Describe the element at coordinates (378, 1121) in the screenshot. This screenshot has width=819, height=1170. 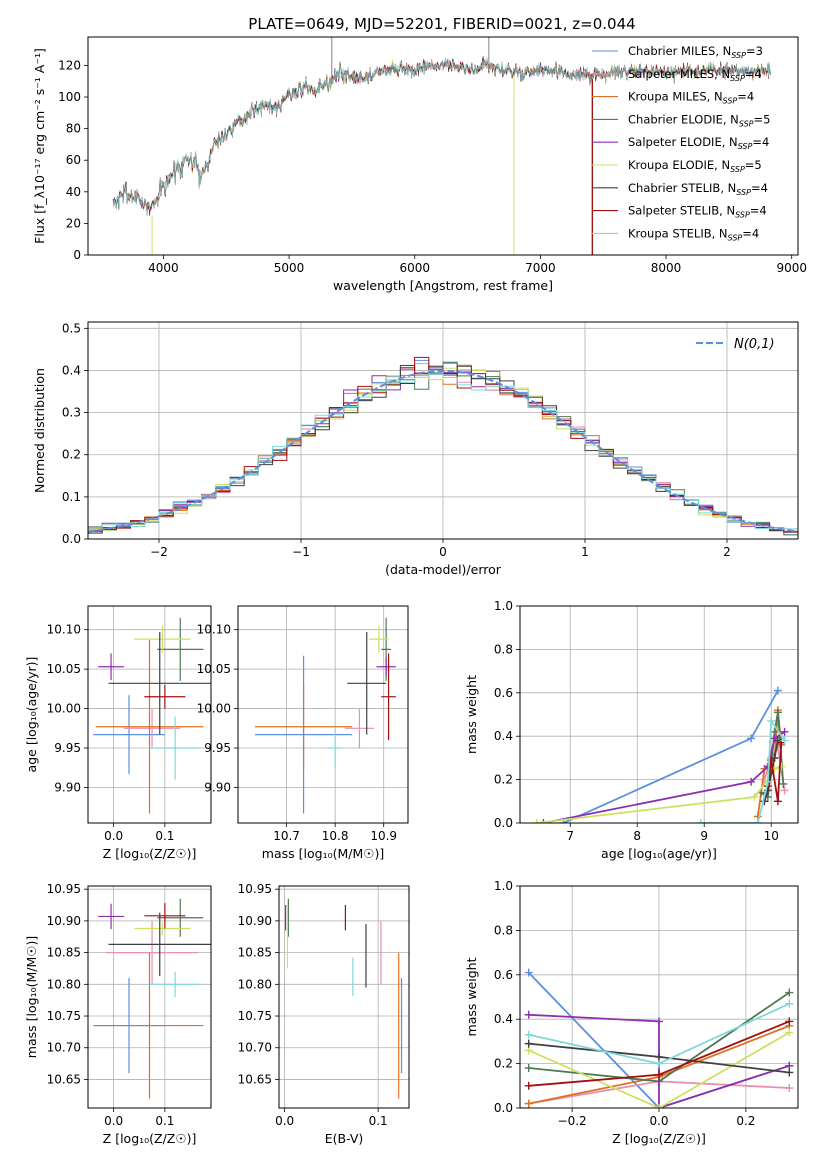
I see `x-tick-label: 0.1` at that location.